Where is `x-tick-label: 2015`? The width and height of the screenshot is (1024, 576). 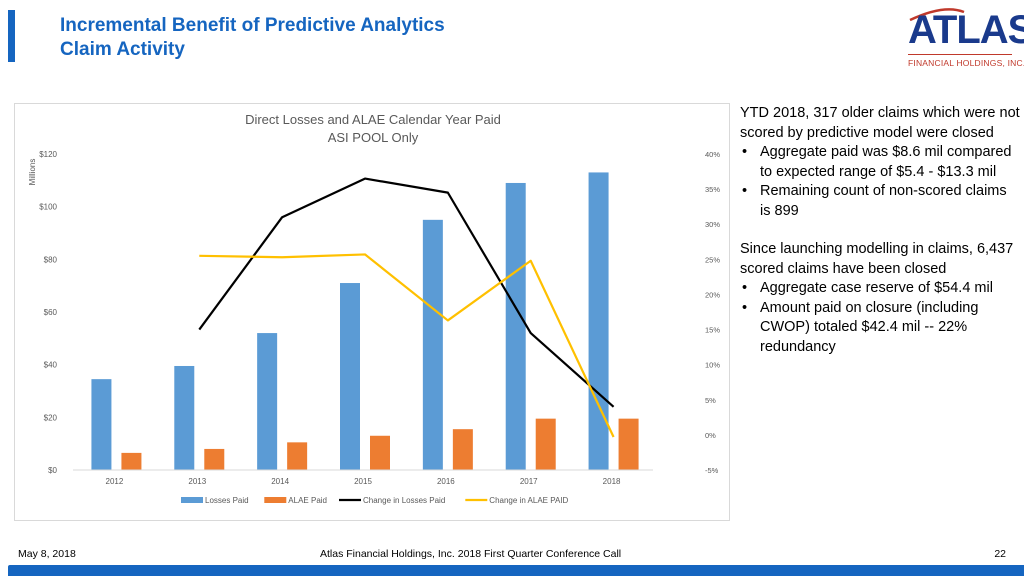 x-tick-label: 2015 is located at coordinates (363, 481).